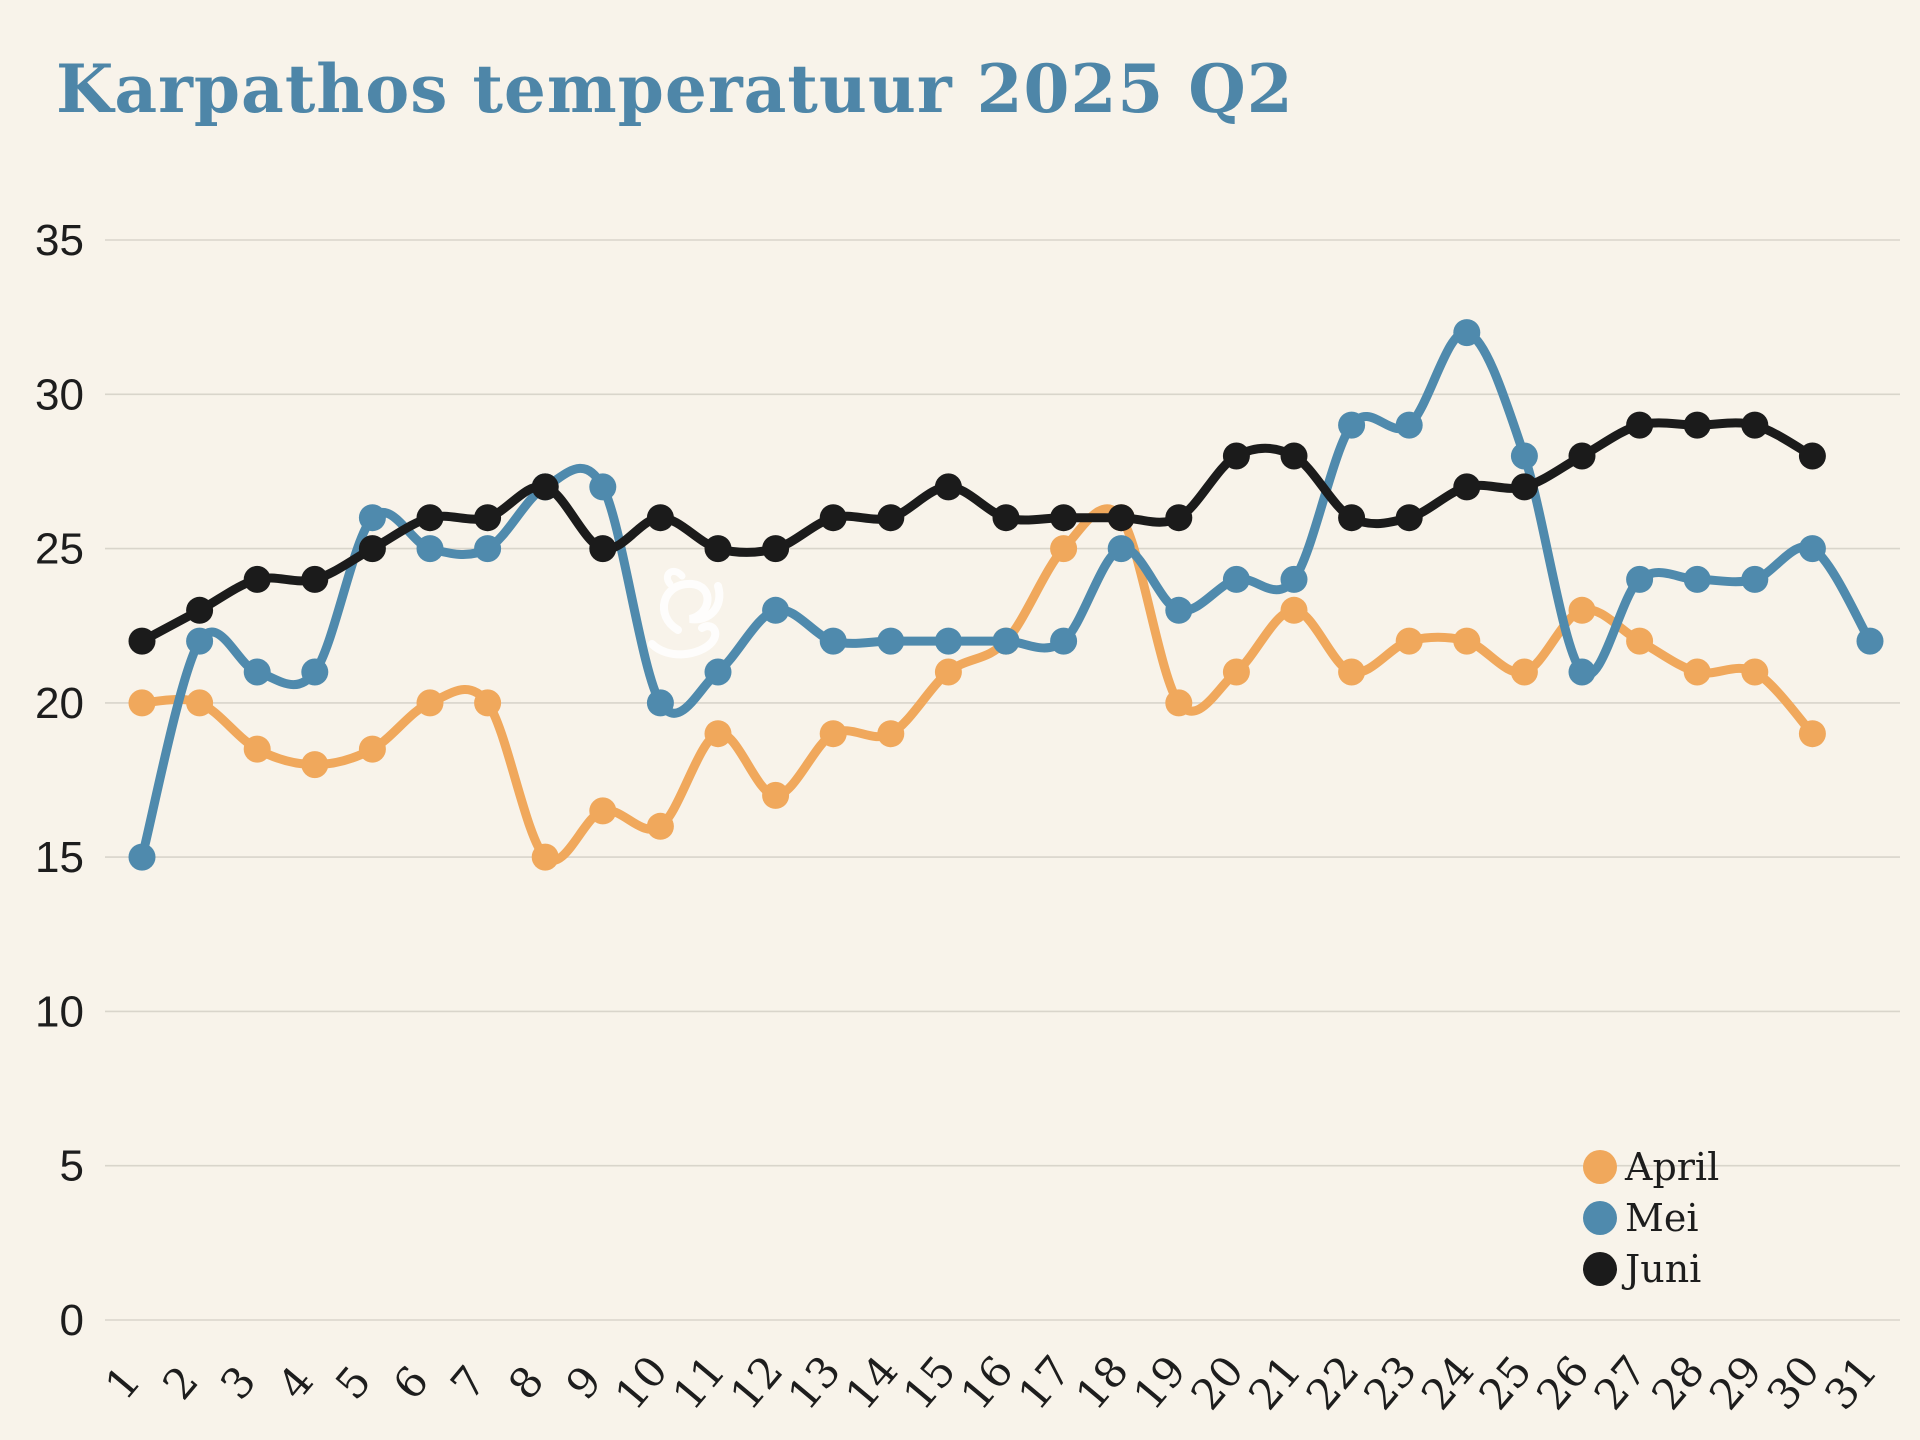 This screenshot has height=1440, width=1920. What do you see at coordinates (123, 1383) in the screenshot?
I see `x-tick-label-1: 1` at bounding box center [123, 1383].